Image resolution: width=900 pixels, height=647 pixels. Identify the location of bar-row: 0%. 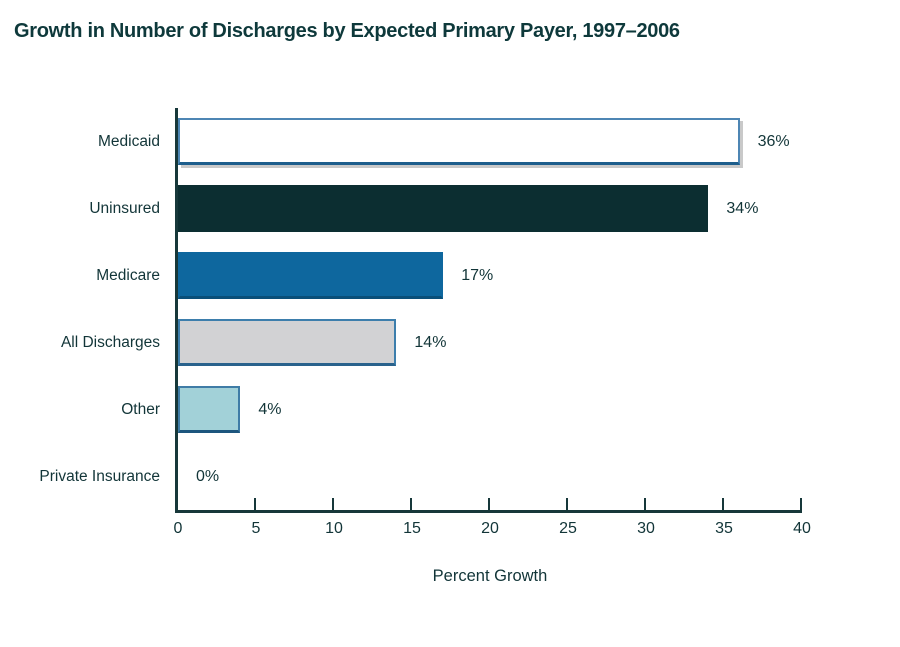
(490, 476).